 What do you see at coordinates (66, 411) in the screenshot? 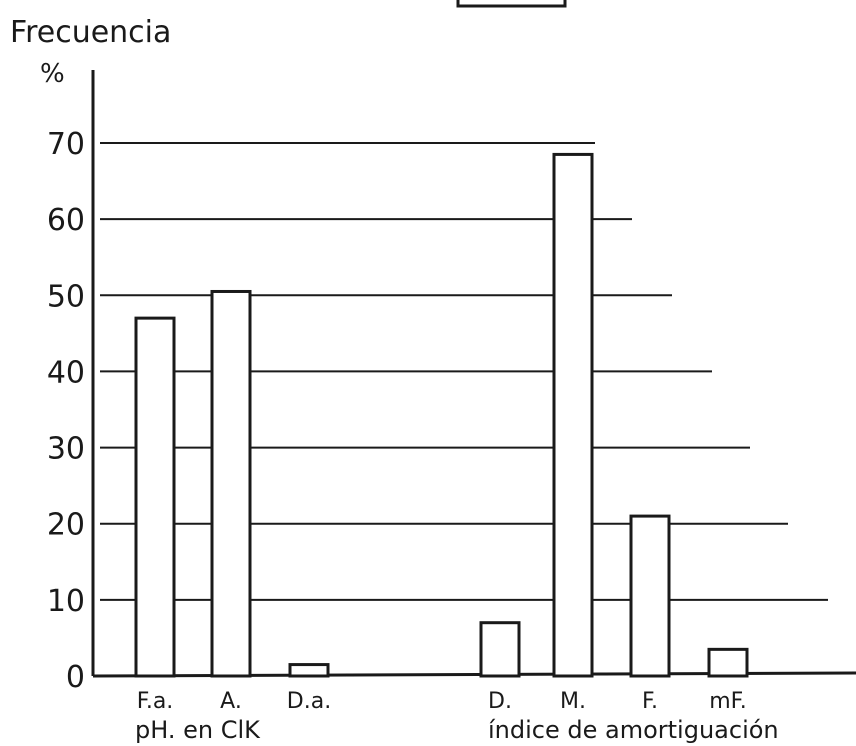
I see `y-tick-labels: 0 10 20 30 40 50 60 70` at bounding box center [66, 411].